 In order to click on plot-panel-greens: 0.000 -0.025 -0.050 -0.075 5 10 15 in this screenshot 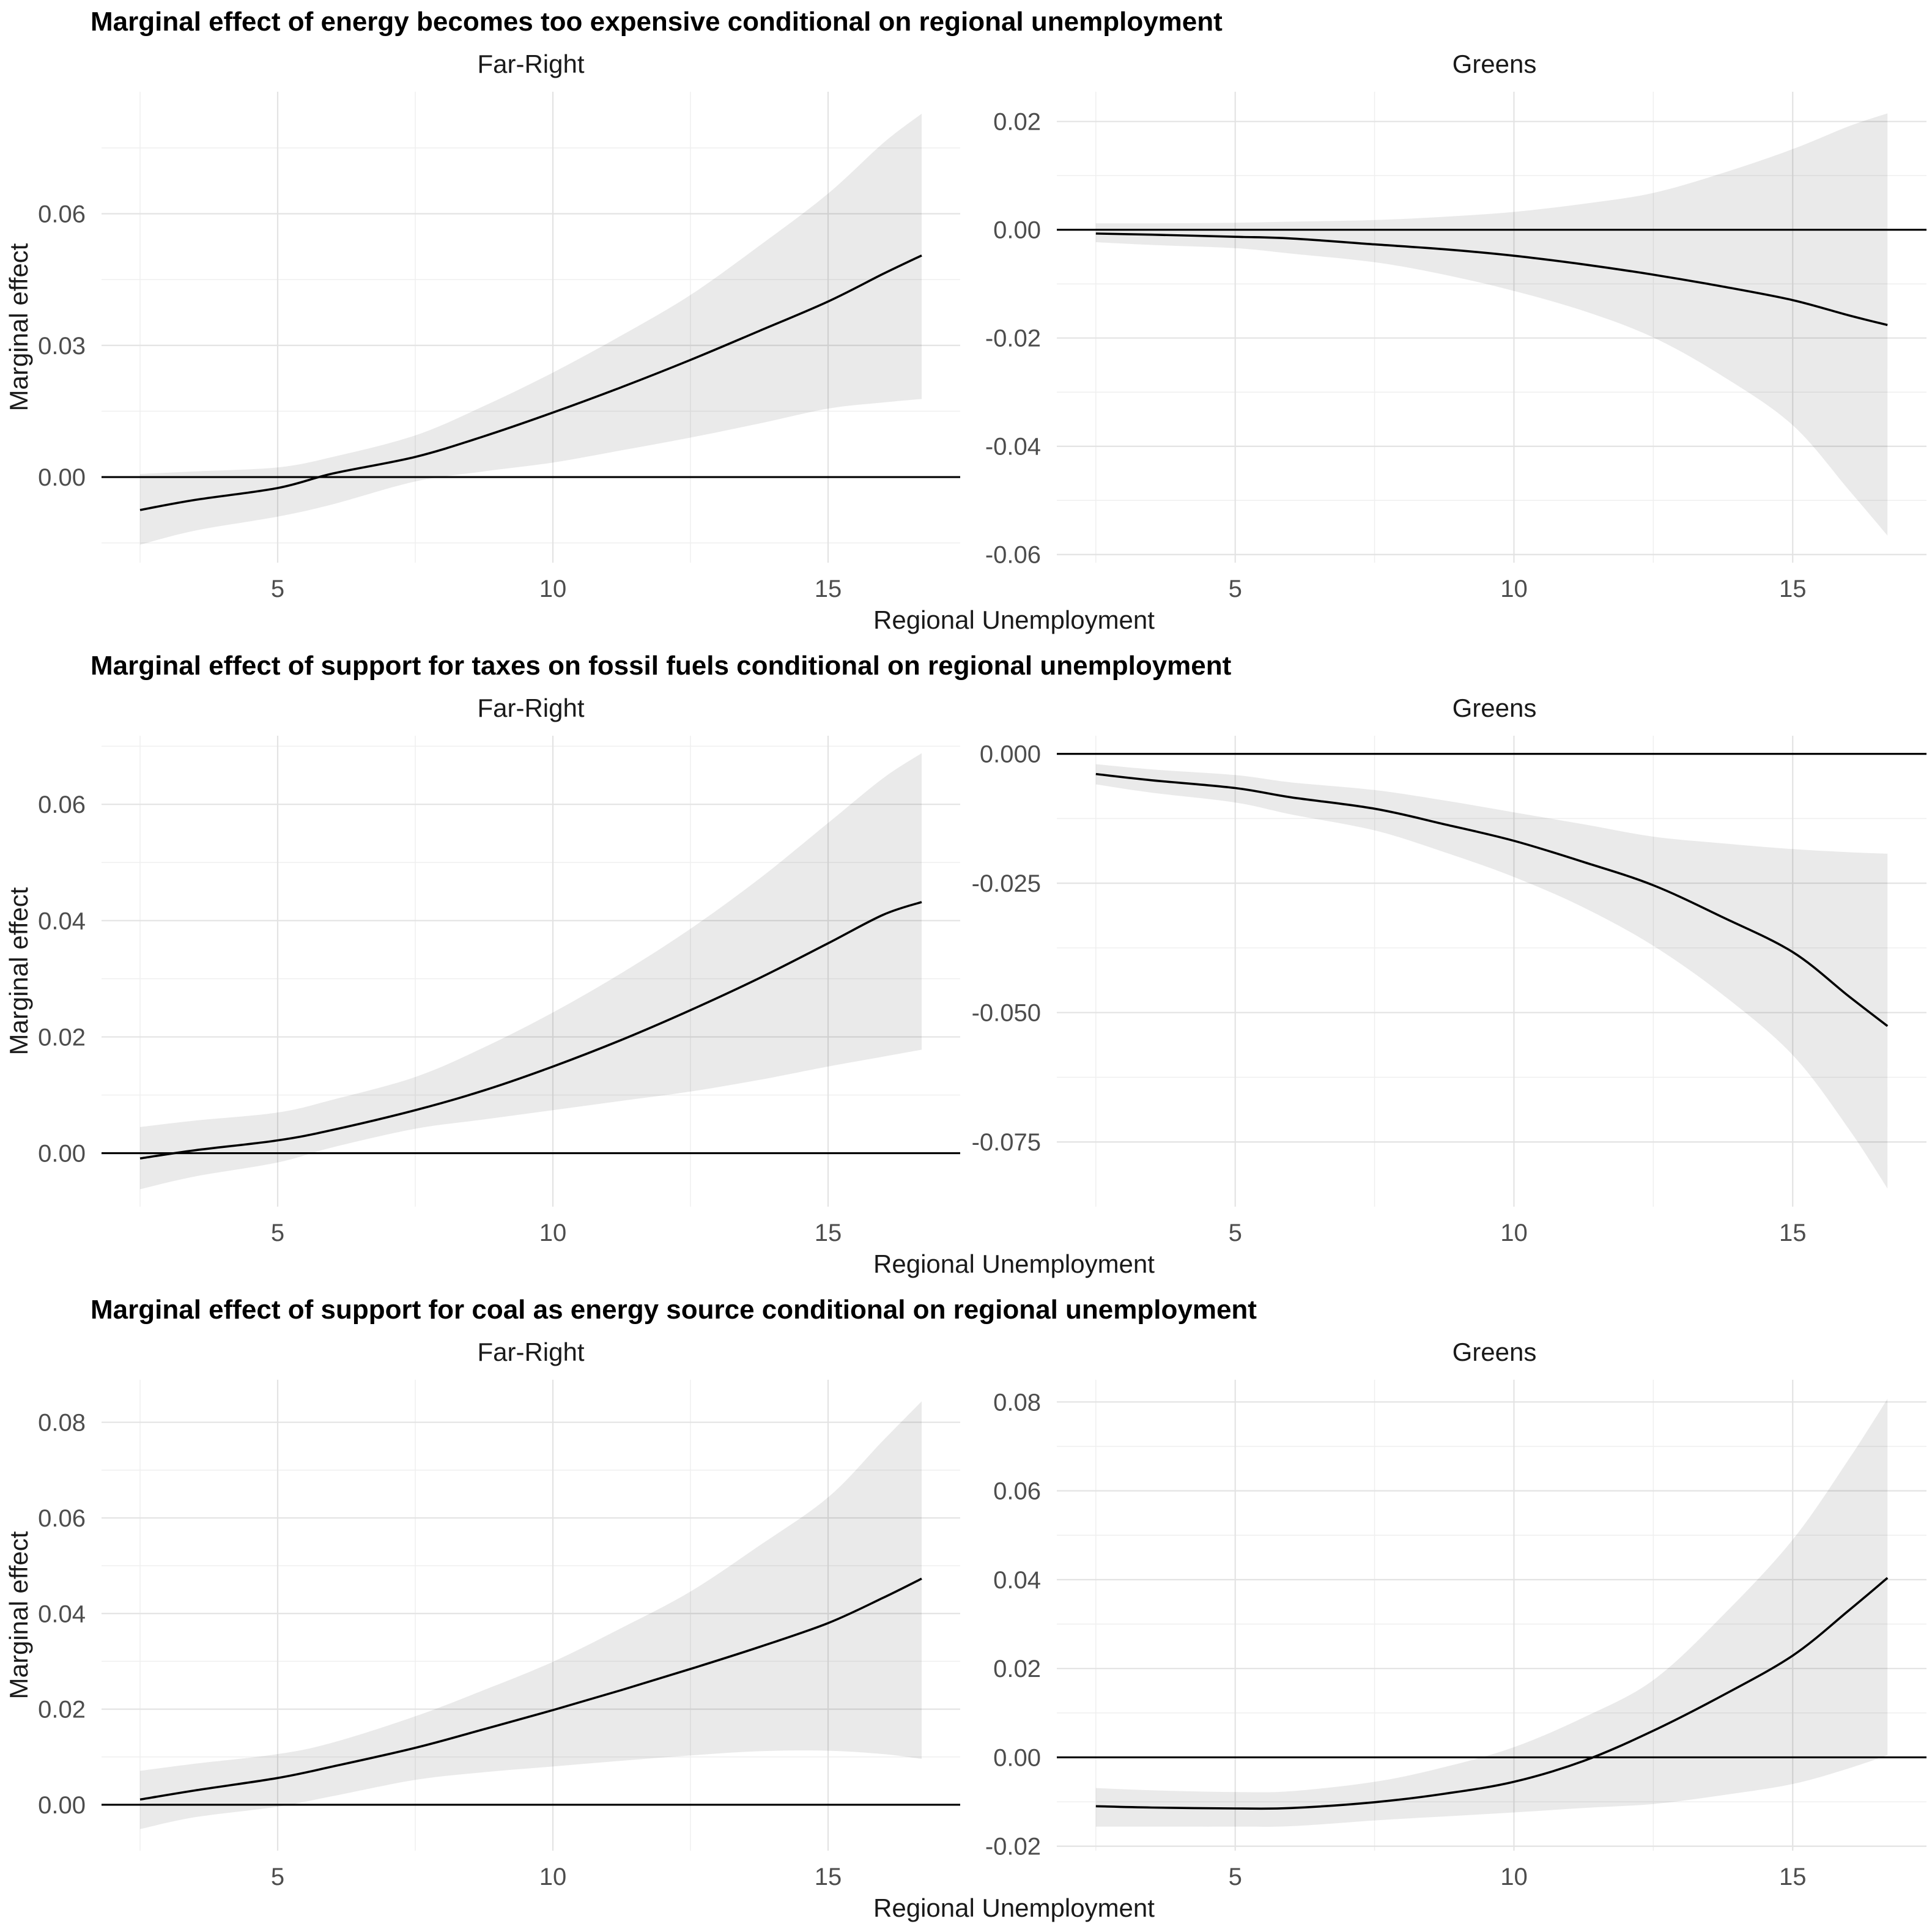, I will do `click(1449, 991)`.